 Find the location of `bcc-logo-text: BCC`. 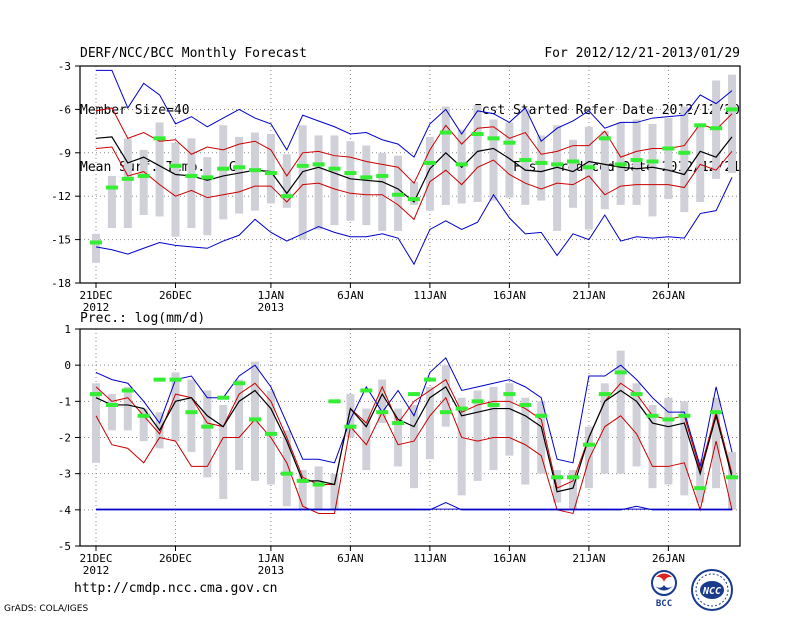

bcc-logo-text: BCC is located at coordinates (664, 603).